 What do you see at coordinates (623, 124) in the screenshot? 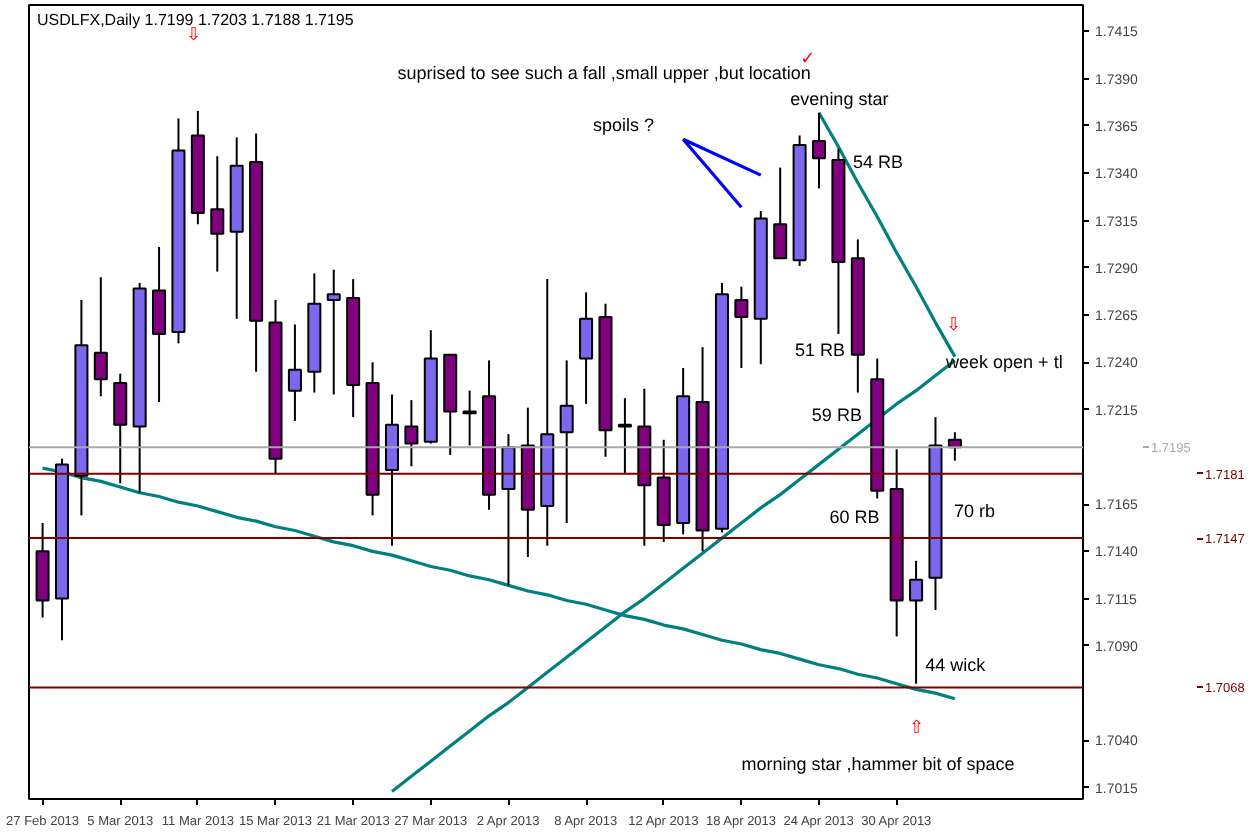
I see `annotation: spoils ?` at bounding box center [623, 124].